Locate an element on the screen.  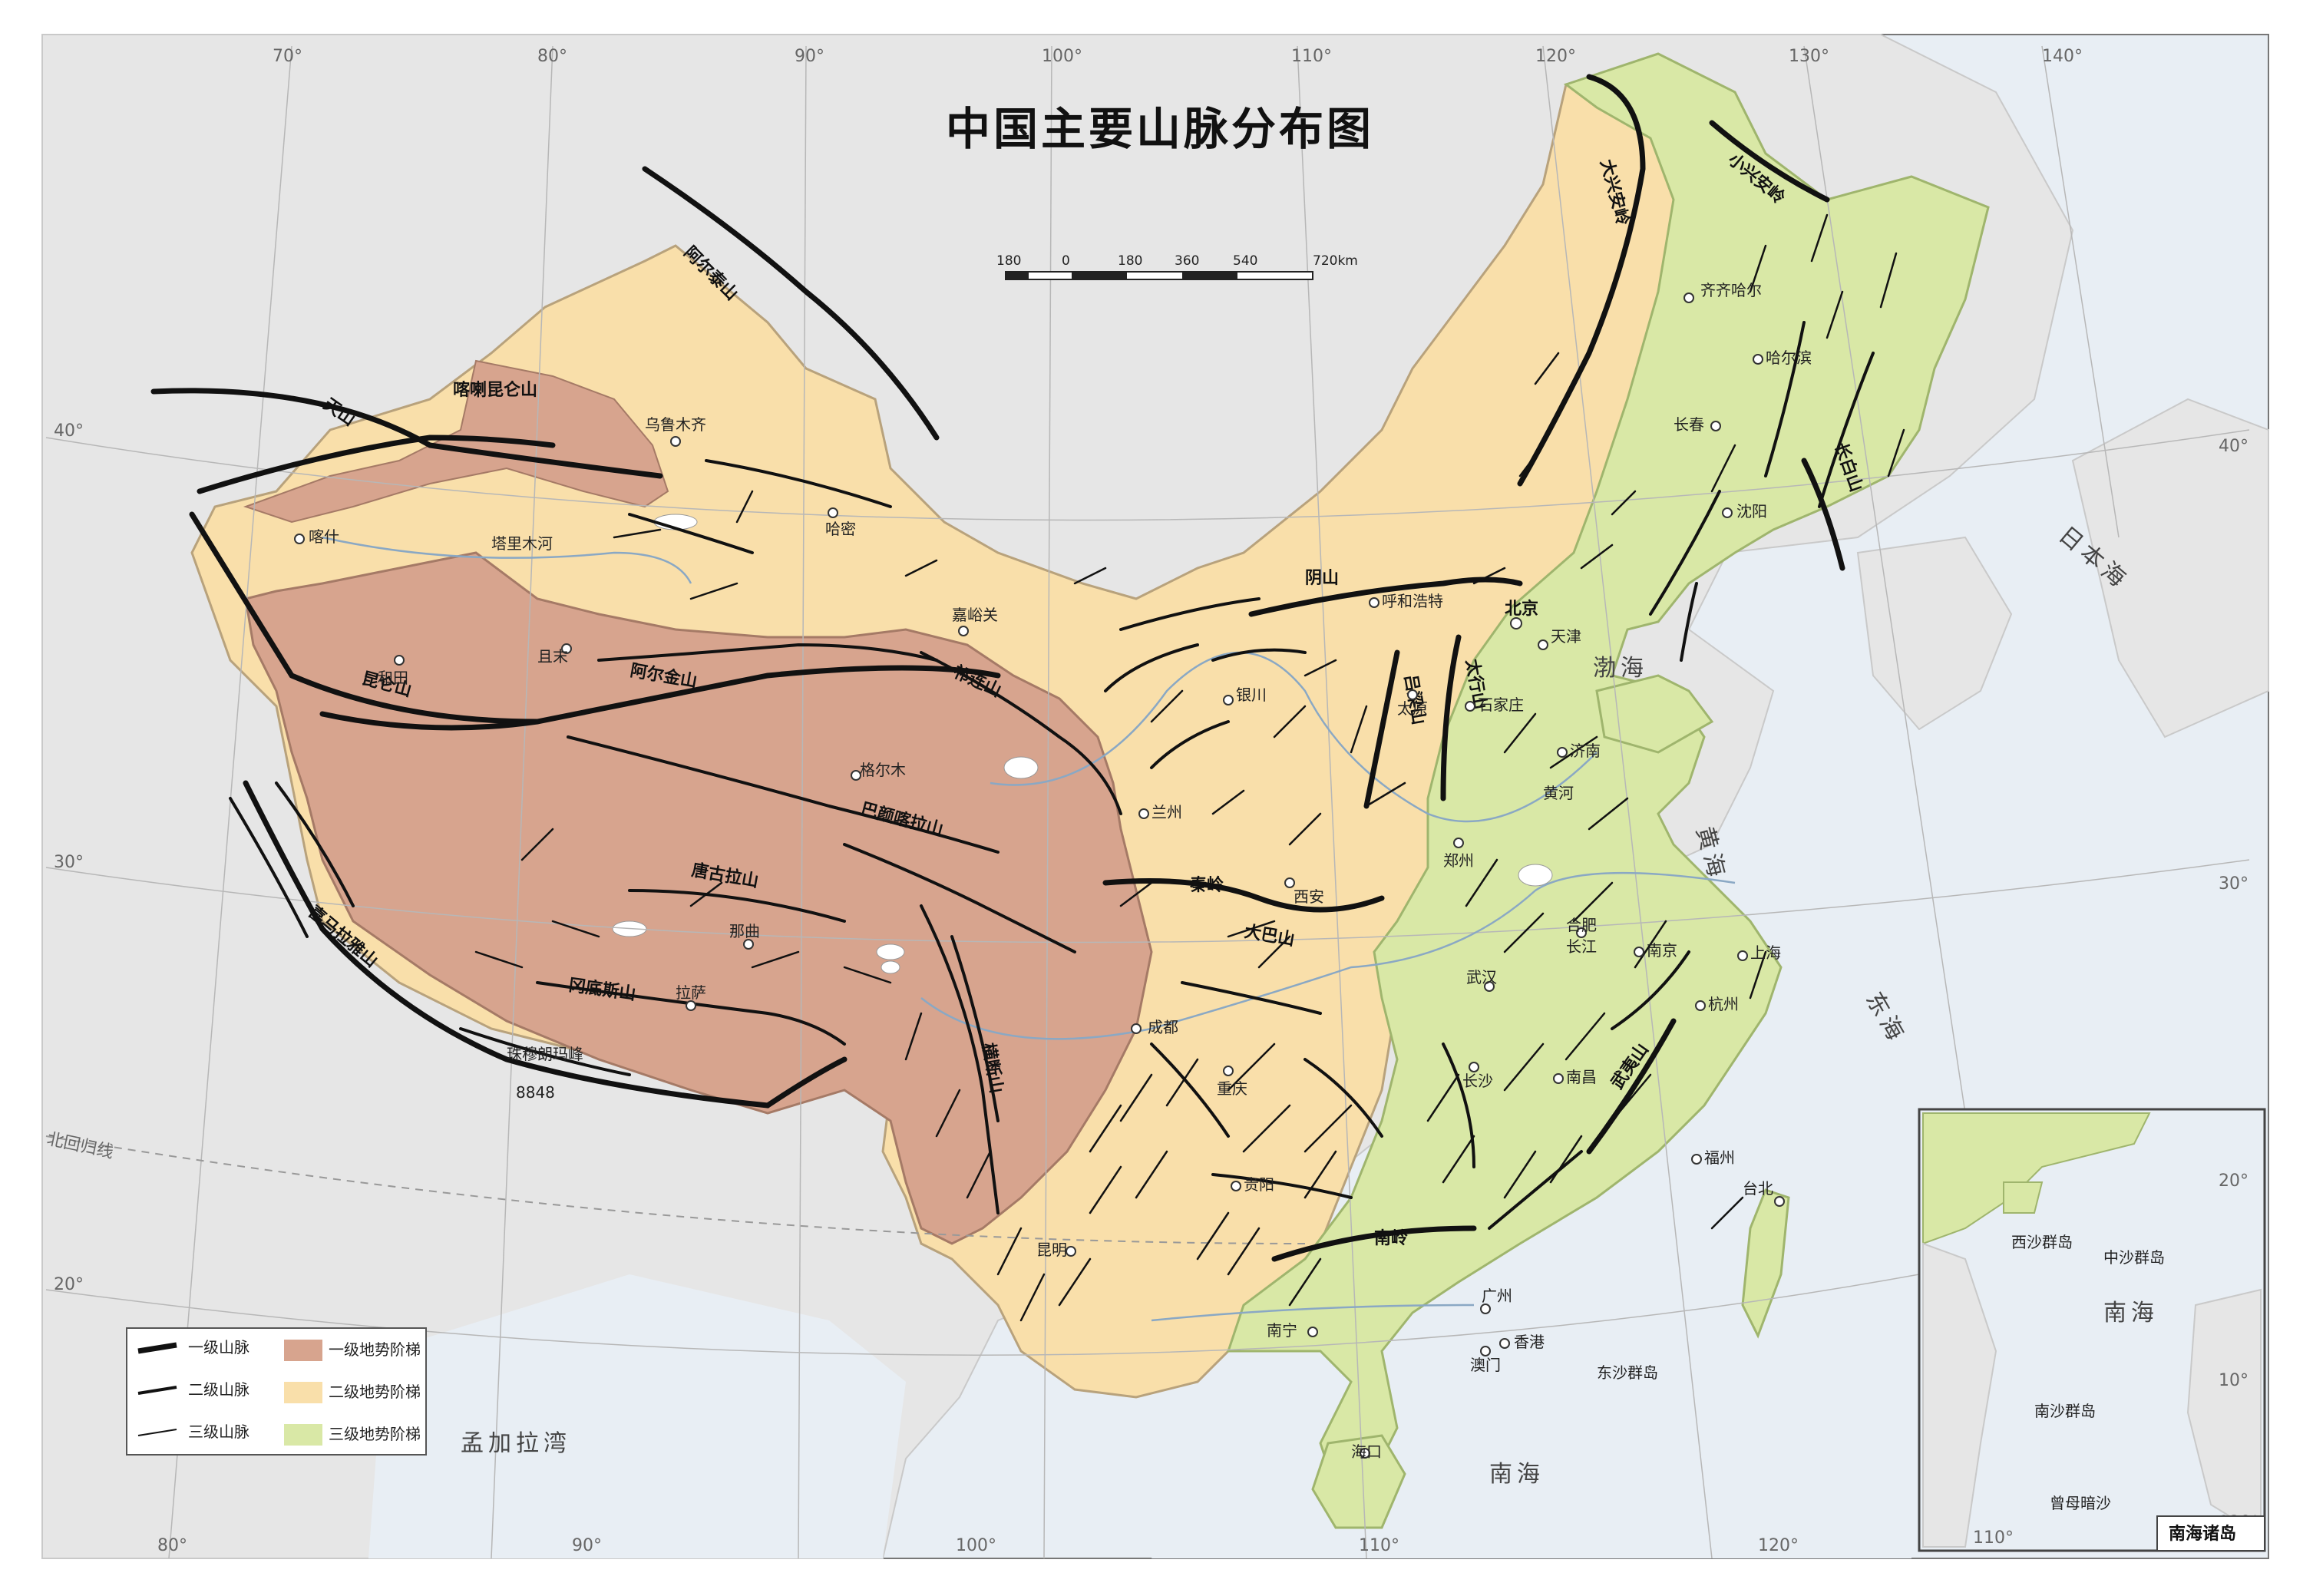
city-label: 长春 is located at coordinates (1689, 424).